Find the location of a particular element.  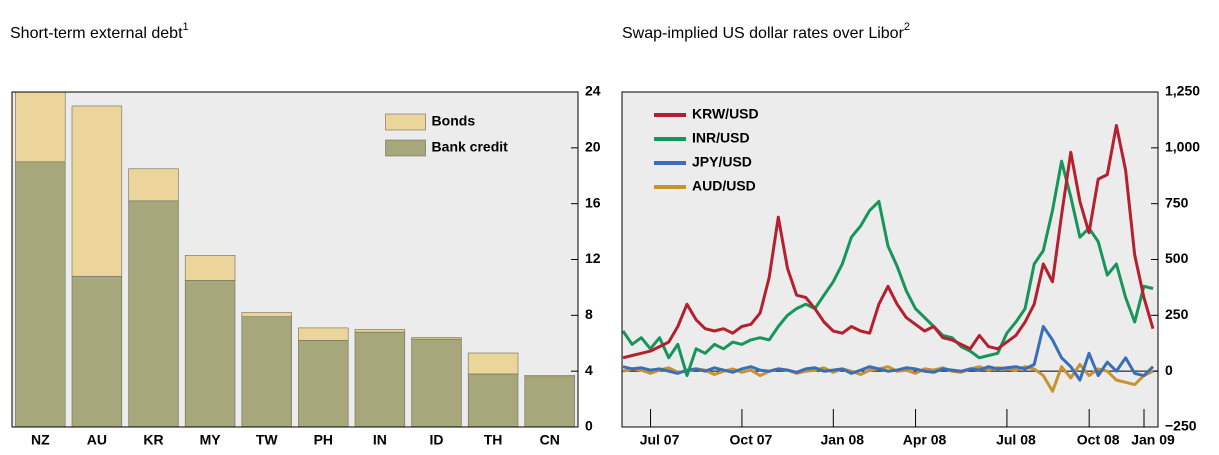

legend-label: KRW/USD is located at coordinates (725, 114).